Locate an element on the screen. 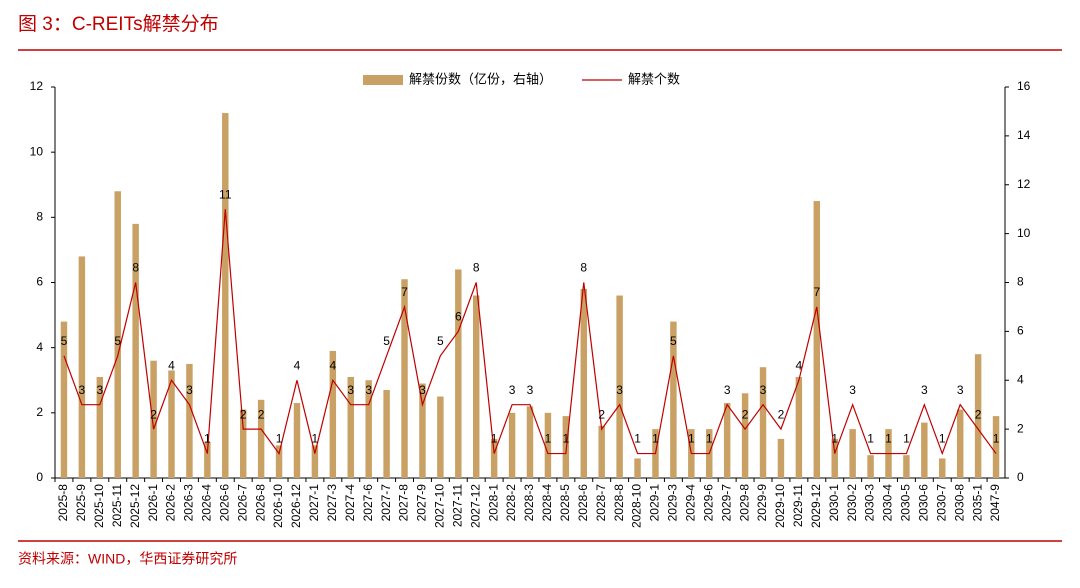  x-tick-label: 2028-7 is located at coordinates (601, 503).